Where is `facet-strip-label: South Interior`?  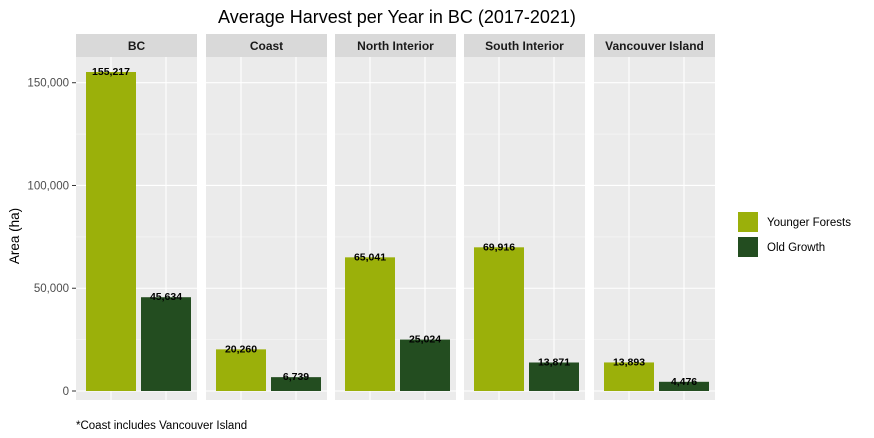
facet-strip-label: South Interior is located at coordinates (524, 46).